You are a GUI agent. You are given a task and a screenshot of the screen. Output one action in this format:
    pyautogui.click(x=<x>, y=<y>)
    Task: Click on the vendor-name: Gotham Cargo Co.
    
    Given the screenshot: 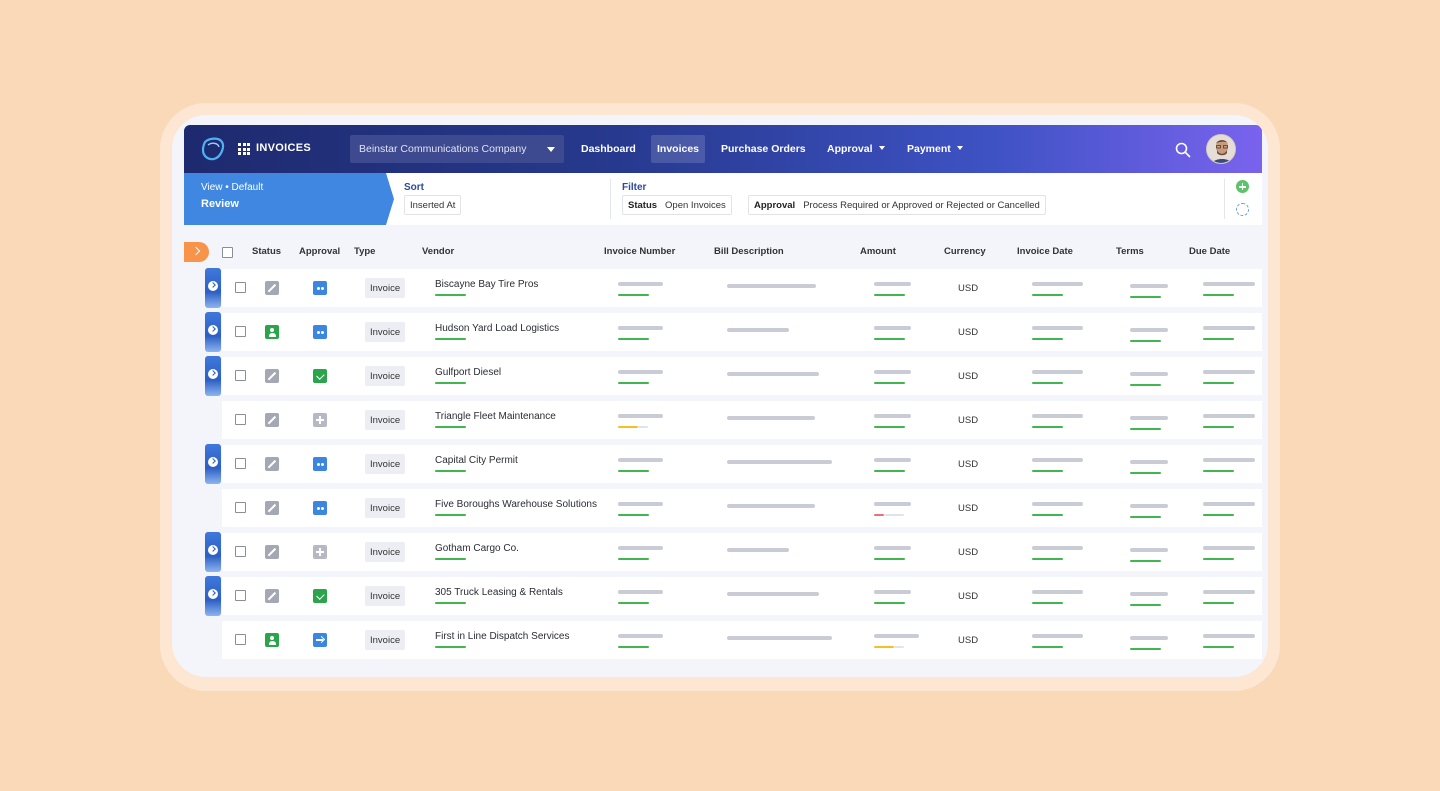 What is the action you would take?
    pyautogui.click(x=477, y=548)
    